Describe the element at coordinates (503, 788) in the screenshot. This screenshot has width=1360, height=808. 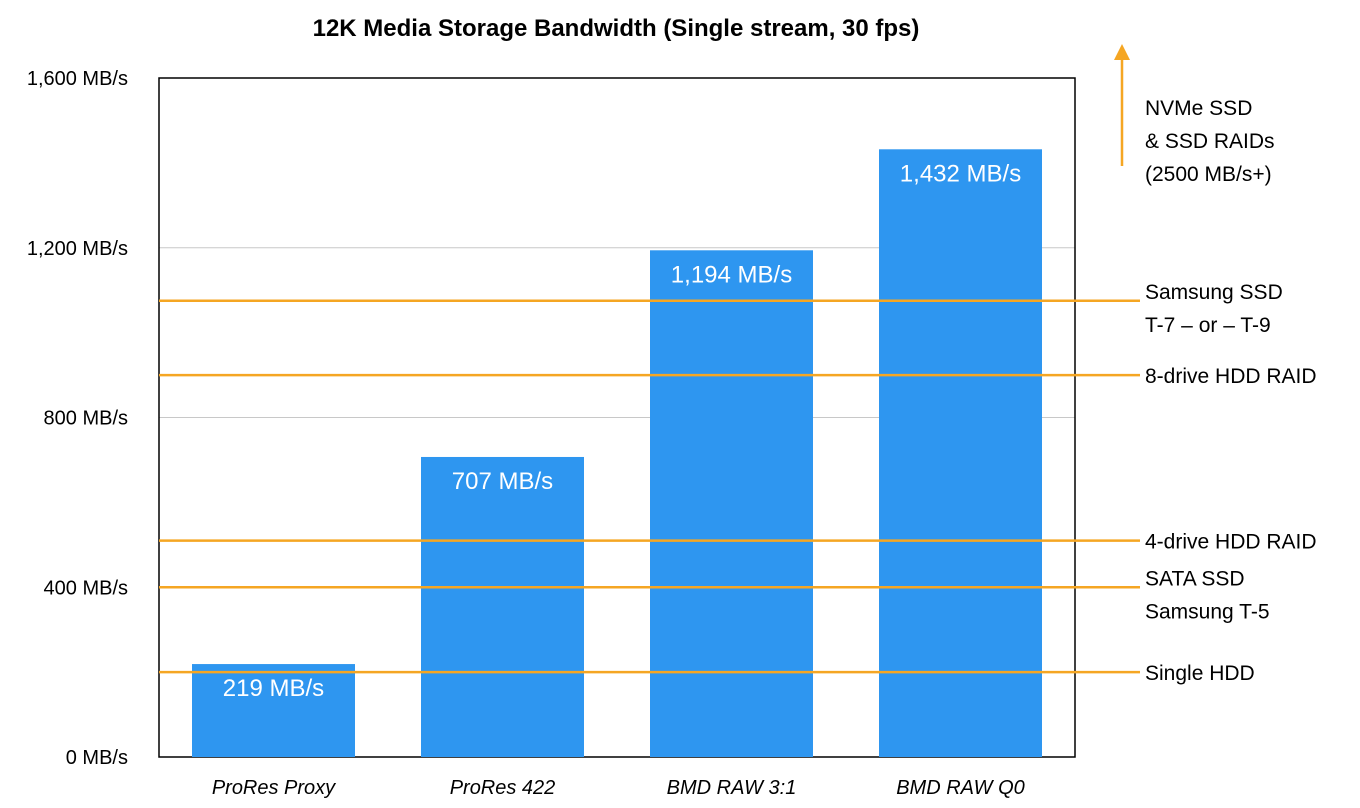
I see `x-tick-label: ProRes 422` at that location.